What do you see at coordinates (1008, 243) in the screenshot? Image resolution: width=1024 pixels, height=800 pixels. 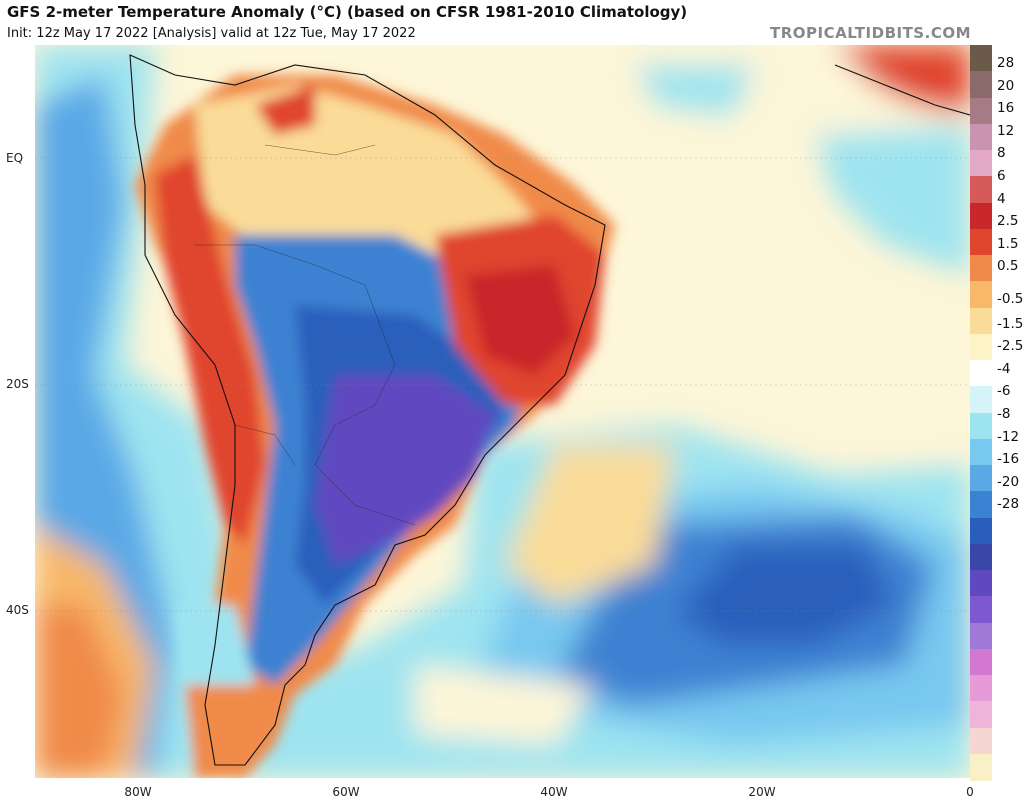 I see `colorbar-label: 1.5` at bounding box center [1008, 243].